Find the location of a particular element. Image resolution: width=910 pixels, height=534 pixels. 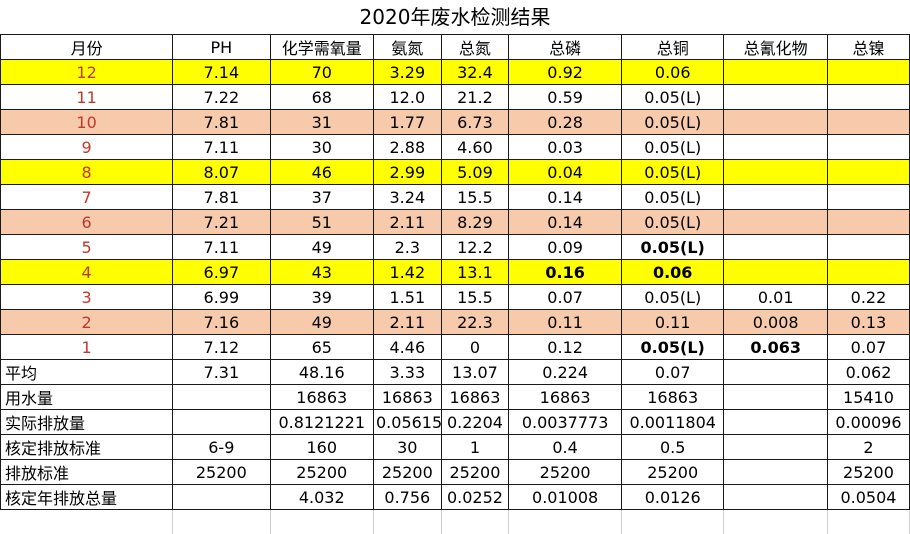

summary-label: 用水量 is located at coordinates (87, 397).